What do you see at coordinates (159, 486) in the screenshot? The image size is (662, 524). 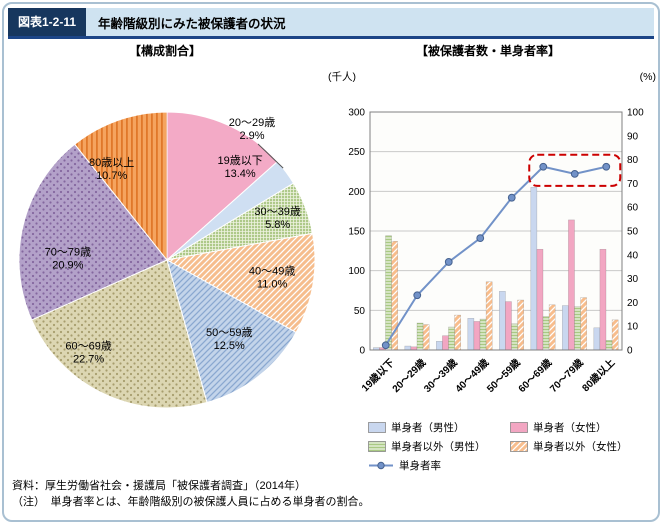 I see `source-note: 資料：厚生労働省社会・援護局「被保護者調査」（2014年）` at bounding box center [159, 486].